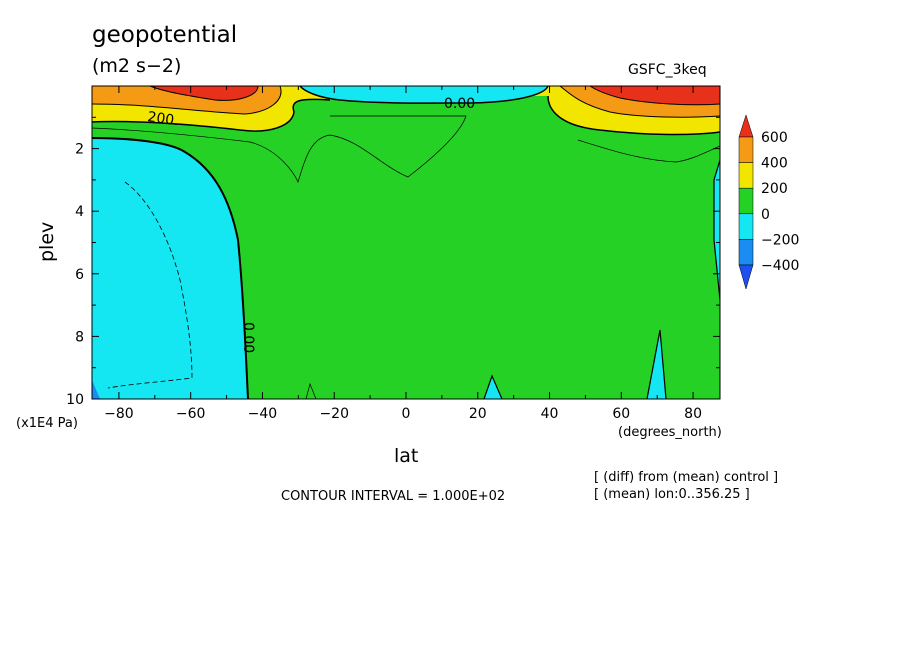 The width and height of the screenshot is (904, 654). I want to click on contour-right-edge, so click(716, 230).